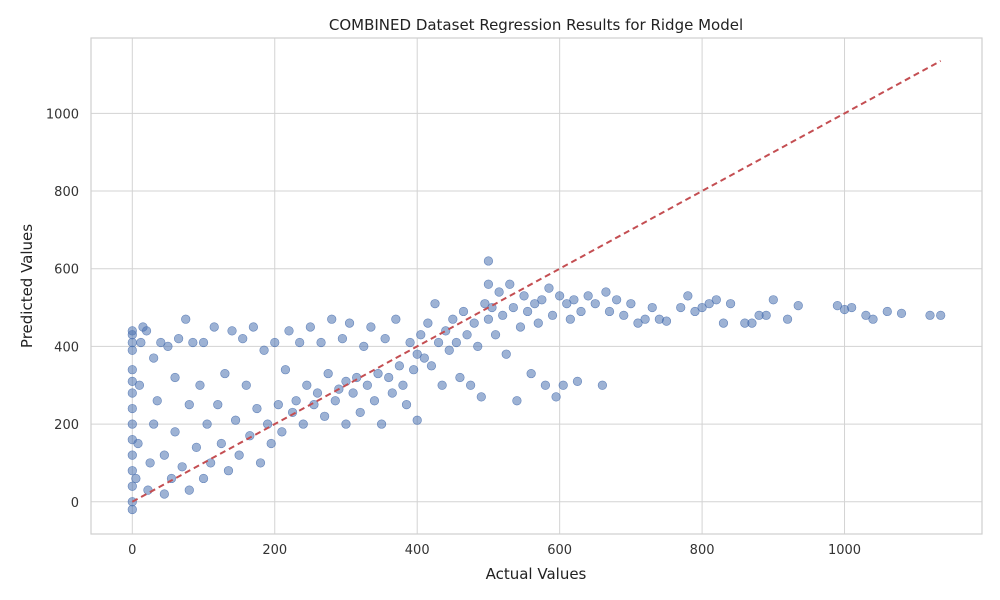 The height and width of the screenshot is (600, 1000). I want to click on x-tick-label: 1000, so click(844, 550).